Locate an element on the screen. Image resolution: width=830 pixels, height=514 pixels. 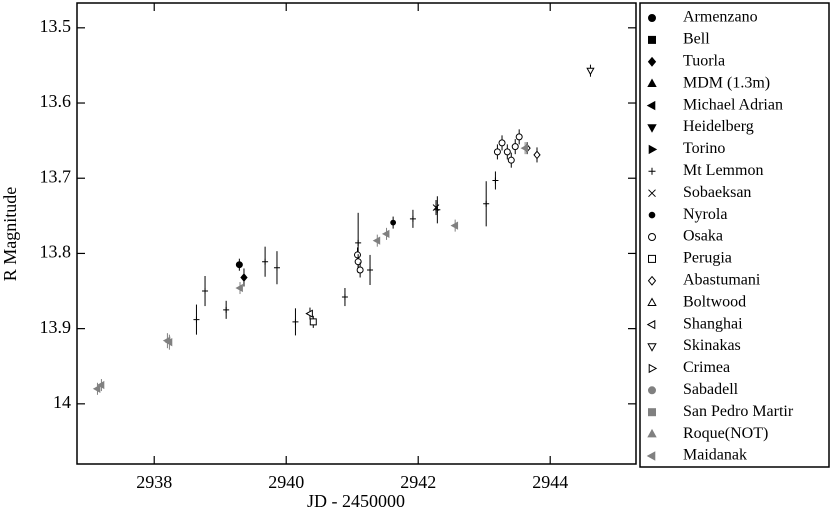
x-tick-label: 2940 is located at coordinates (286, 482).